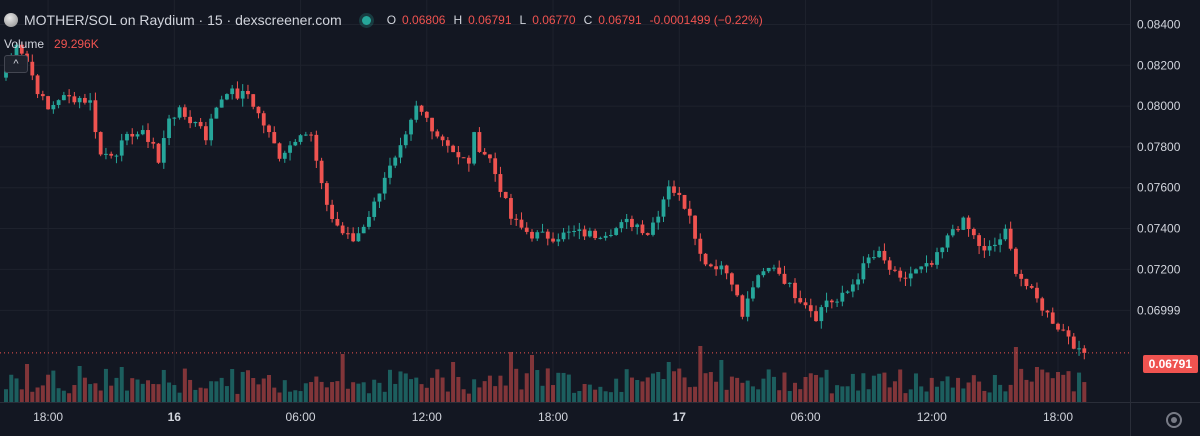 The image size is (1200, 436). I want to click on chevron-up-icon: ^, so click(16, 64).